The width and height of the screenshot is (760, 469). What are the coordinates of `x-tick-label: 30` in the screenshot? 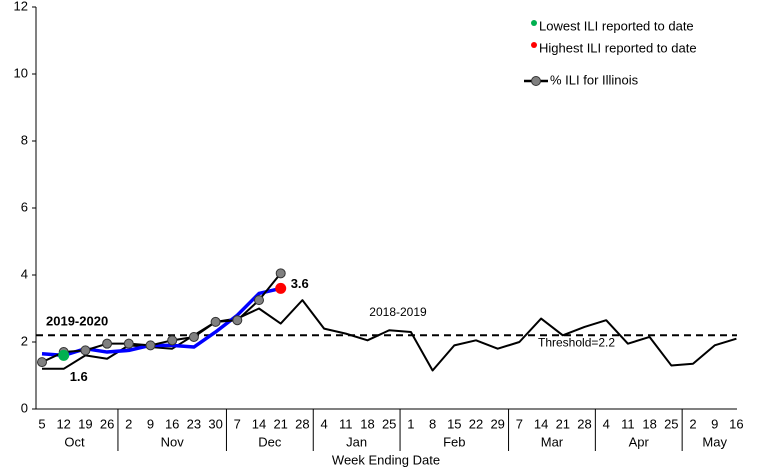 It's located at (215, 423).